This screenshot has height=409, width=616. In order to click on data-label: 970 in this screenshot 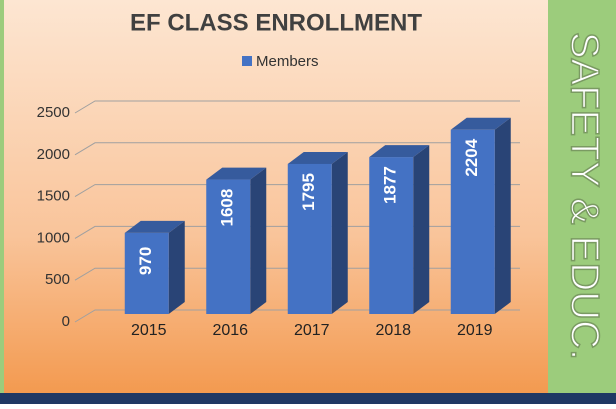, I will do `click(145, 261)`.